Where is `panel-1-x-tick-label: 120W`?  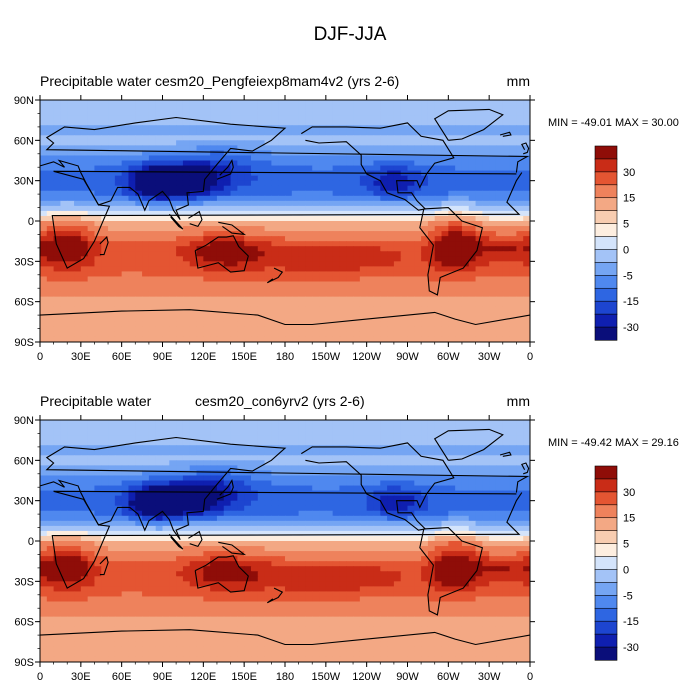
panel-1-x-tick-label: 120W is located at coordinates (366, 357).